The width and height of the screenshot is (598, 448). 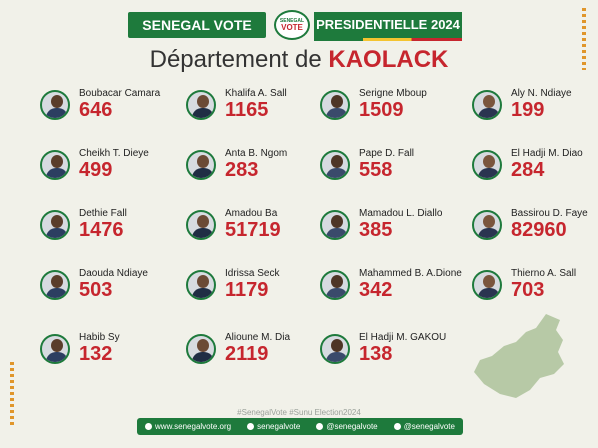 What do you see at coordinates (96, 354) in the screenshot?
I see `candidate-votes: 132` at bounding box center [96, 354].